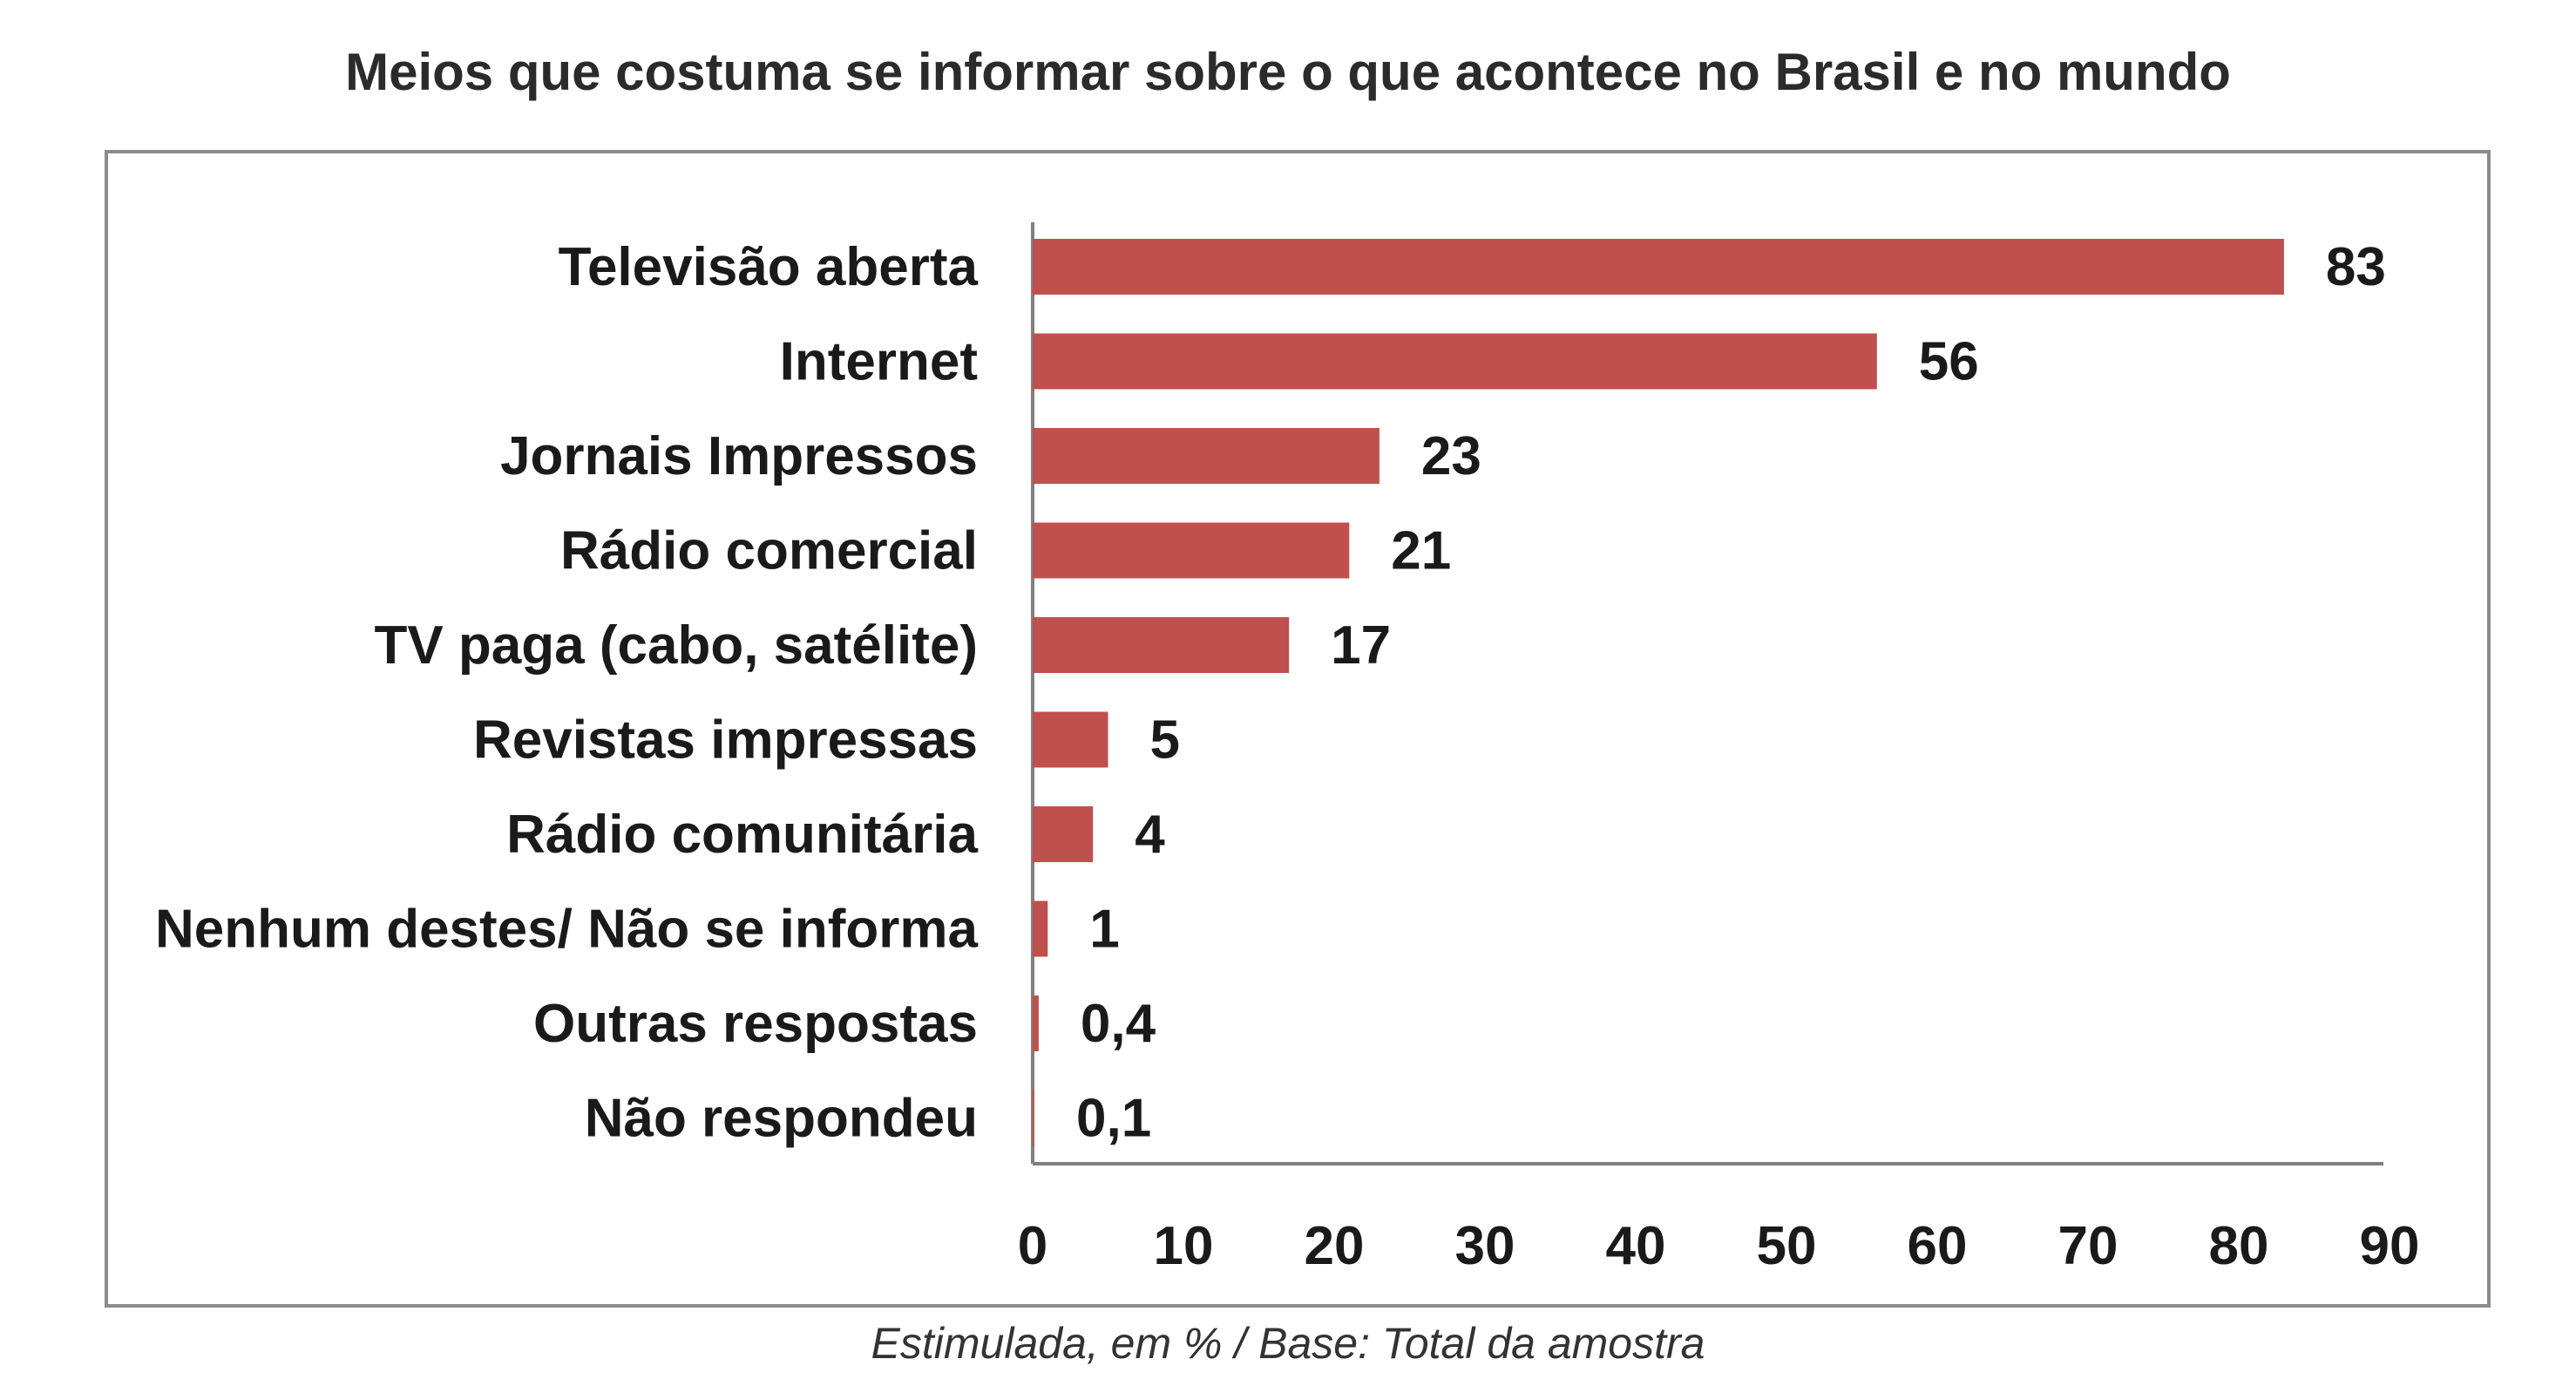 This screenshot has height=1393, width=2576. I want to click on x-tick-label: 60, so click(1938, 1246).